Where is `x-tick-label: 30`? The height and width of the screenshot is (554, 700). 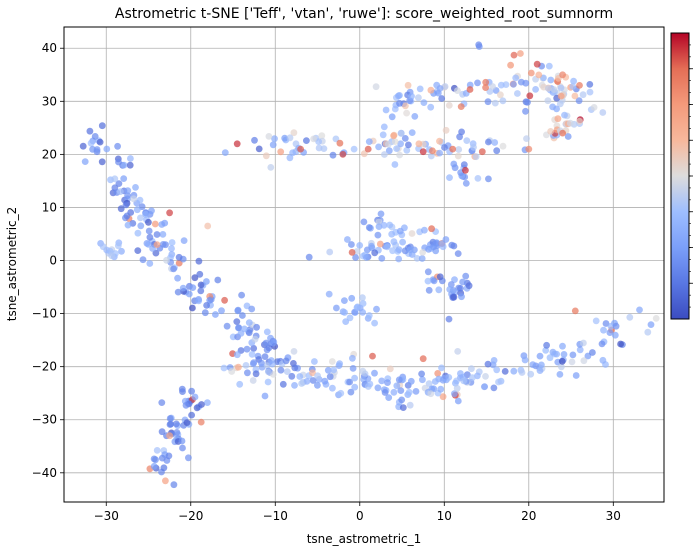 x-tick-label: 30 is located at coordinates (613, 516).